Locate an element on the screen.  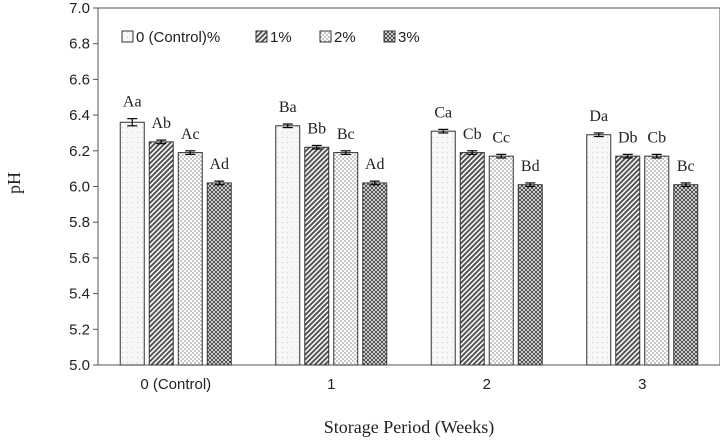
data-label: Da is located at coordinates (598, 116).